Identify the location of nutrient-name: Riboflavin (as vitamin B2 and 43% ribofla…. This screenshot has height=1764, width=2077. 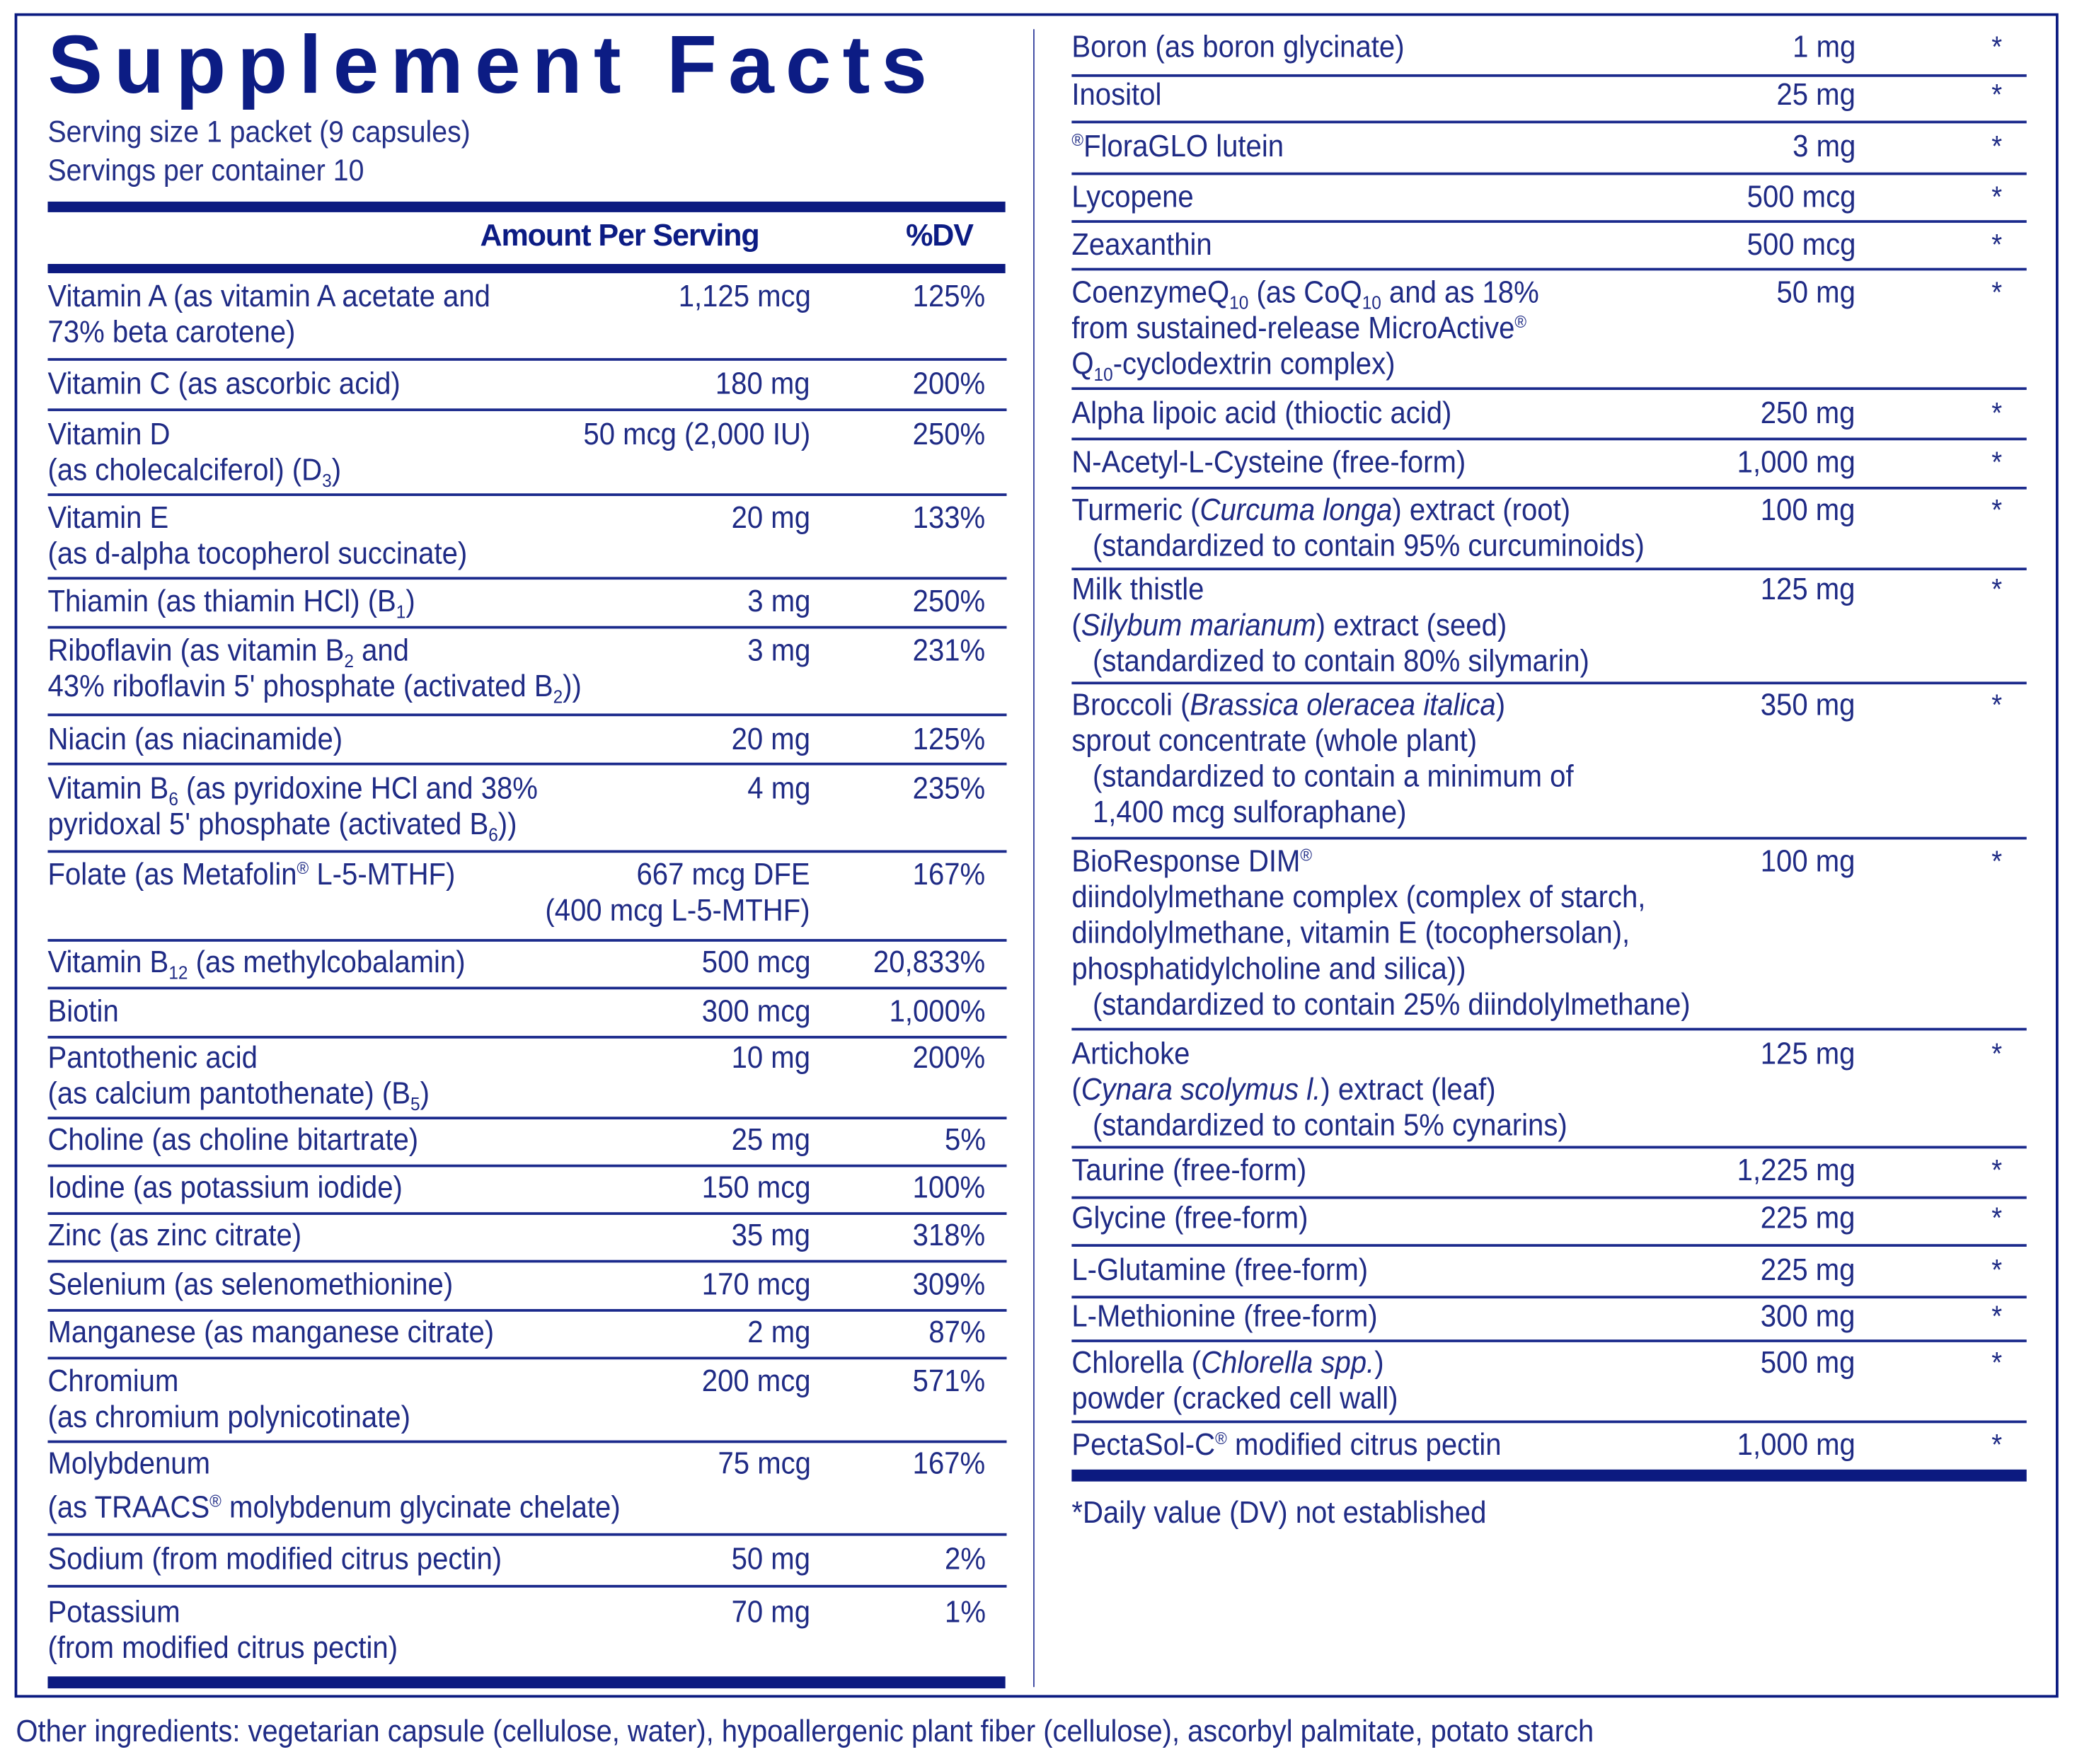
(315, 670).